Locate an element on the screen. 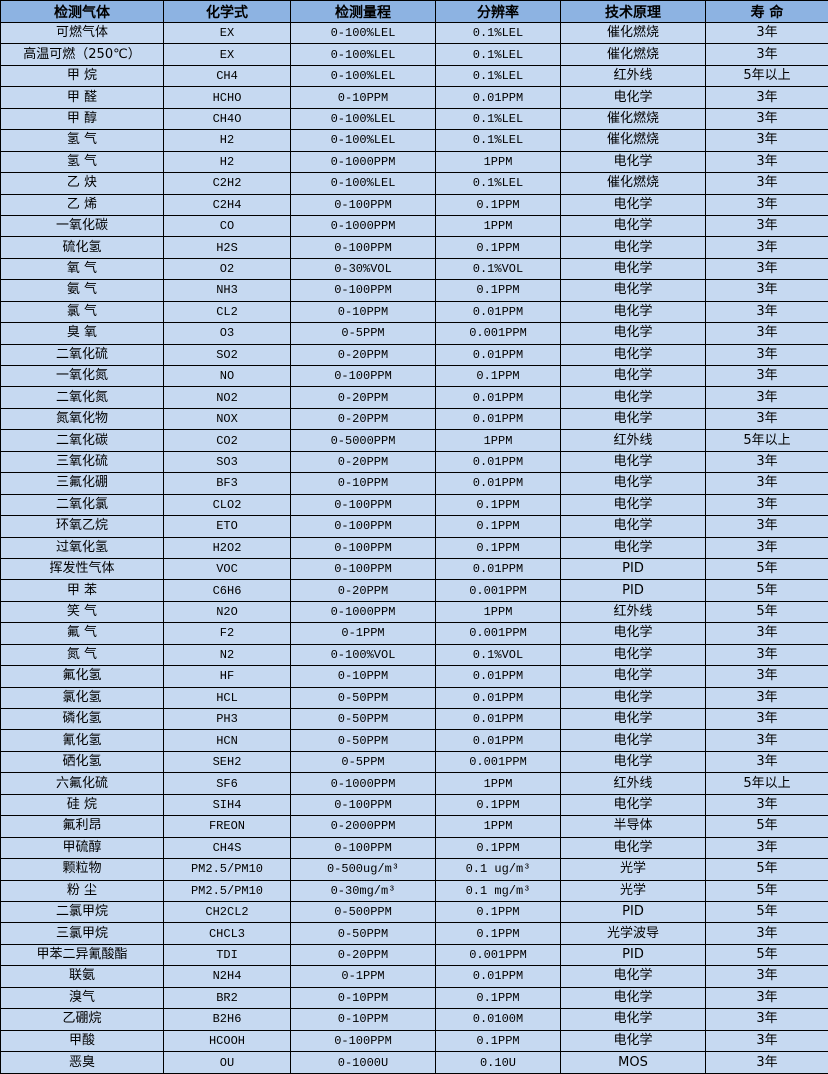 The height and width of the screenshot is (1074, 828). cell-gas: 环氧乙烷 is located at coordinates (82, 526).